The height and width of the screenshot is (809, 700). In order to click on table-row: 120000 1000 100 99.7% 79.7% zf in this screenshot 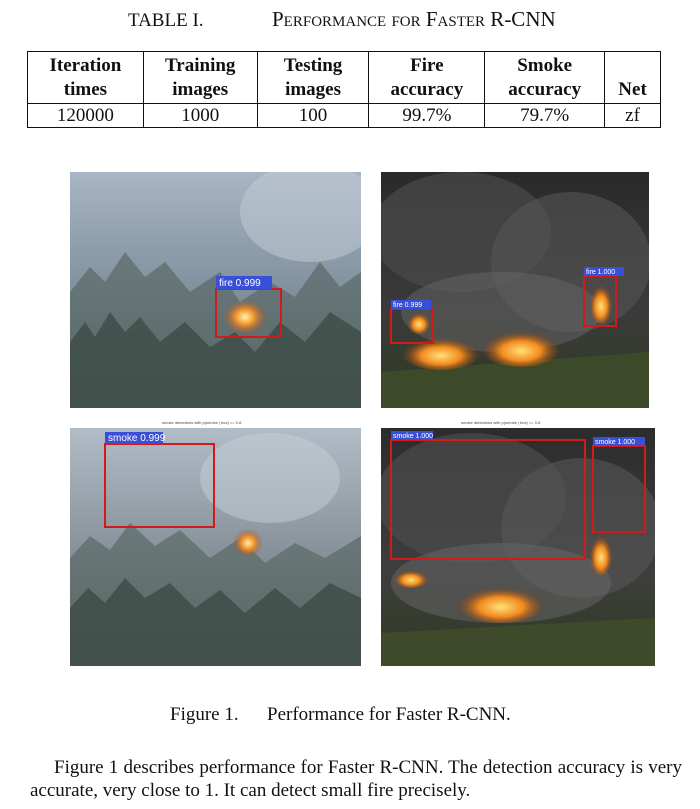, I will do `click(344, 115)`.